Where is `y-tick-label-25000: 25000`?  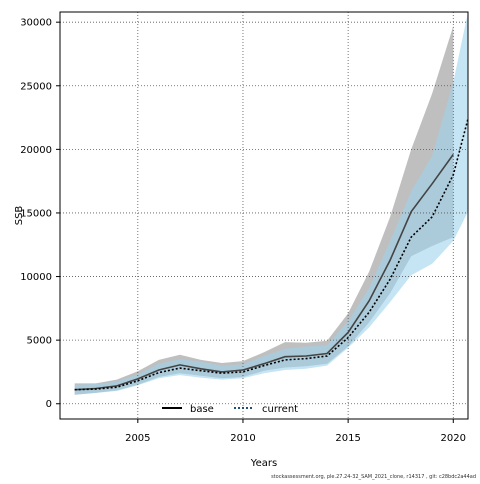 y-tick-label-25000: 25000 is located at coordinates (36, 86).